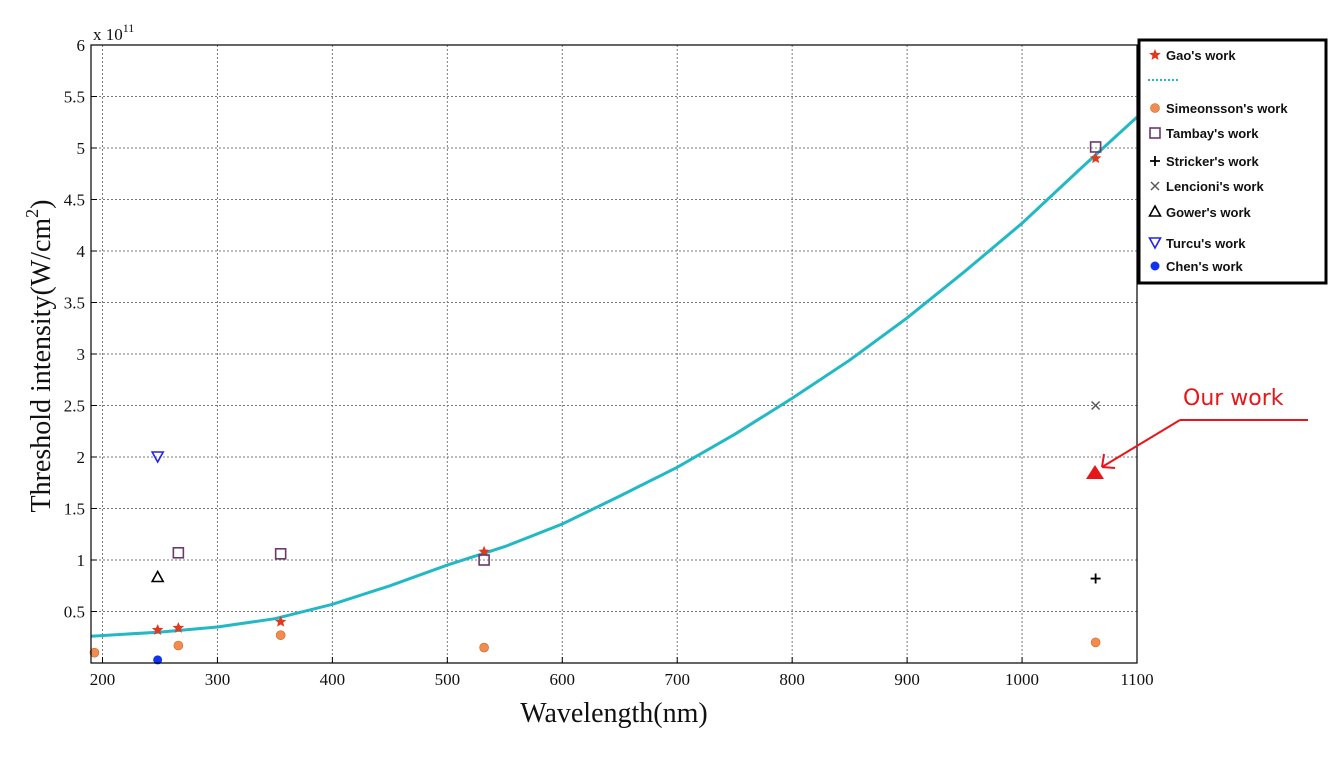  What do you see at coordinates (1233, 398) in the screenshot?
I see `annotation-text: Our work` at bounding box center [1233, 398].